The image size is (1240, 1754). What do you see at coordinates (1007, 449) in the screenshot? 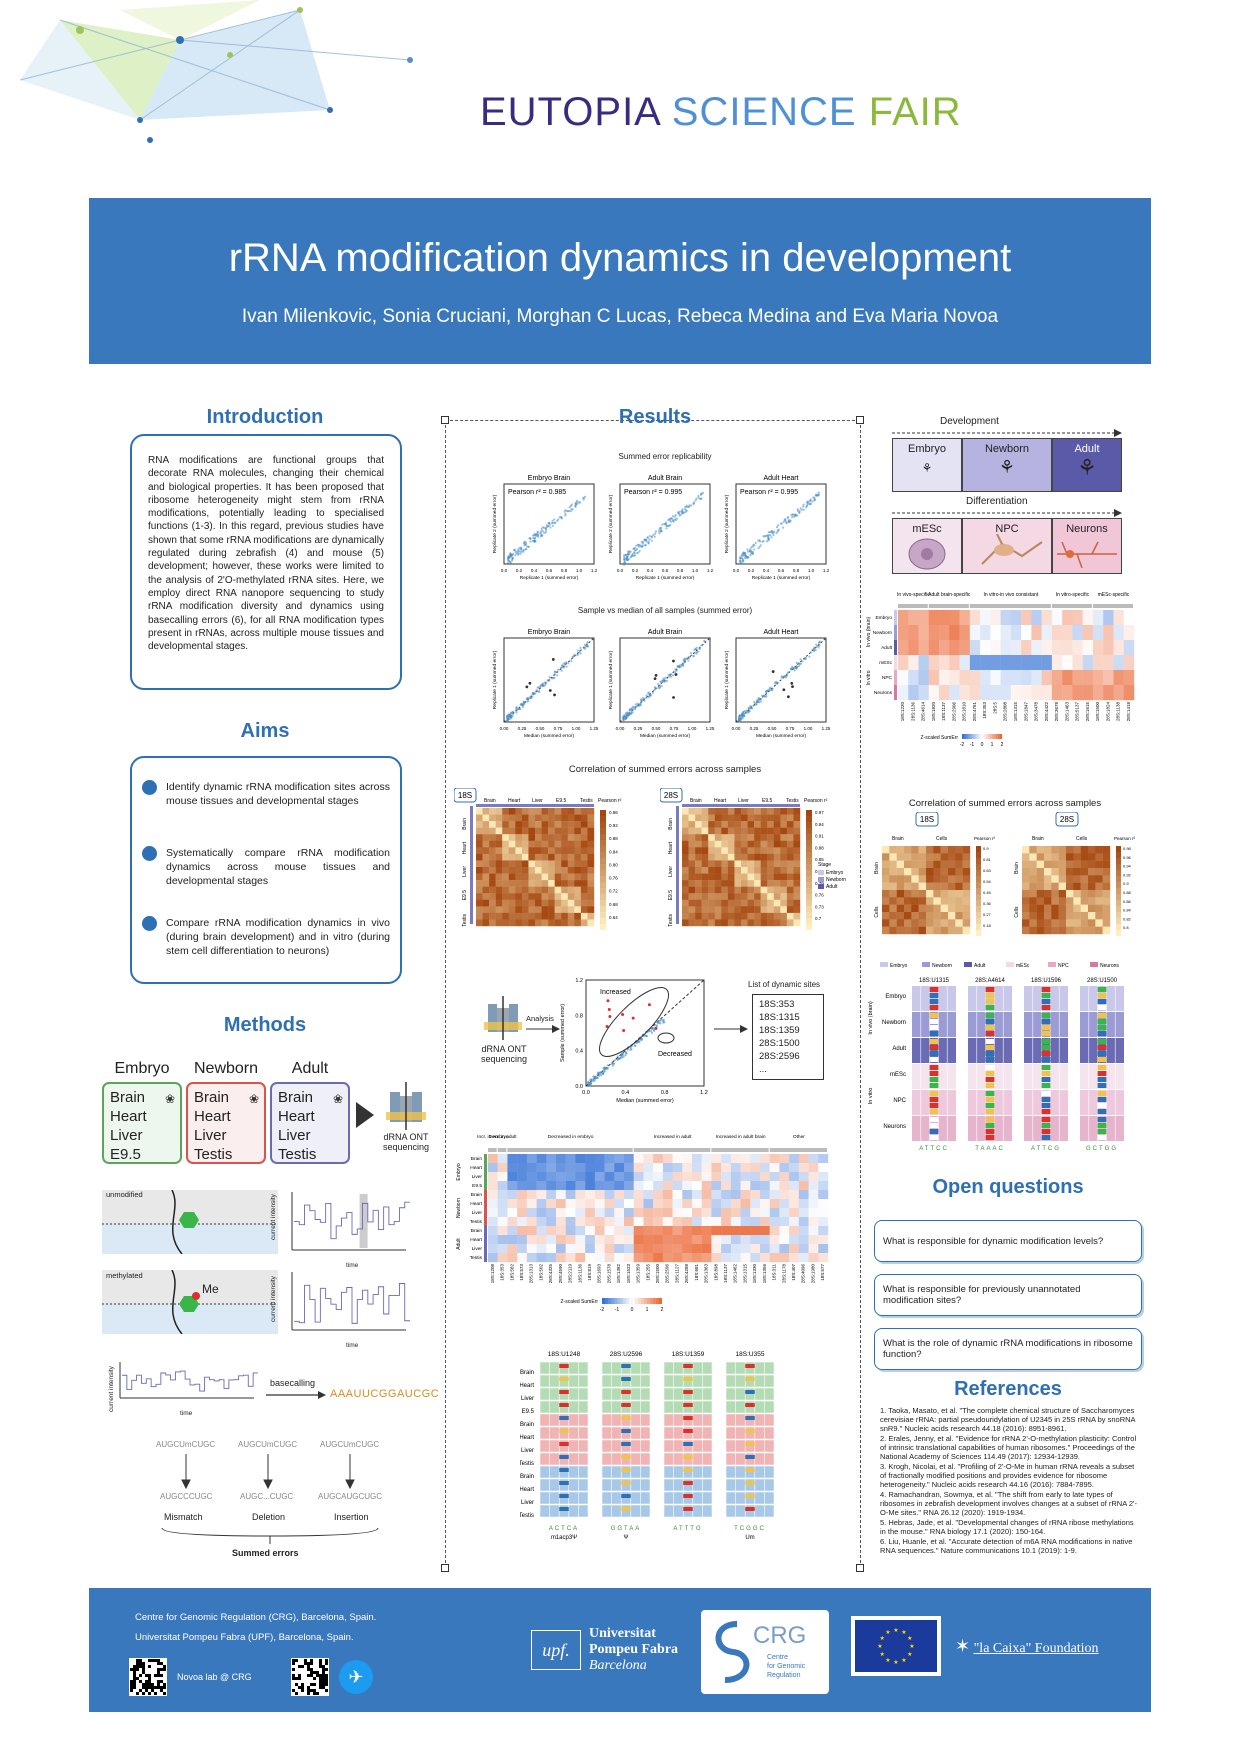
I see `stage-label: Newborn` at bounding box center [1007, 449].